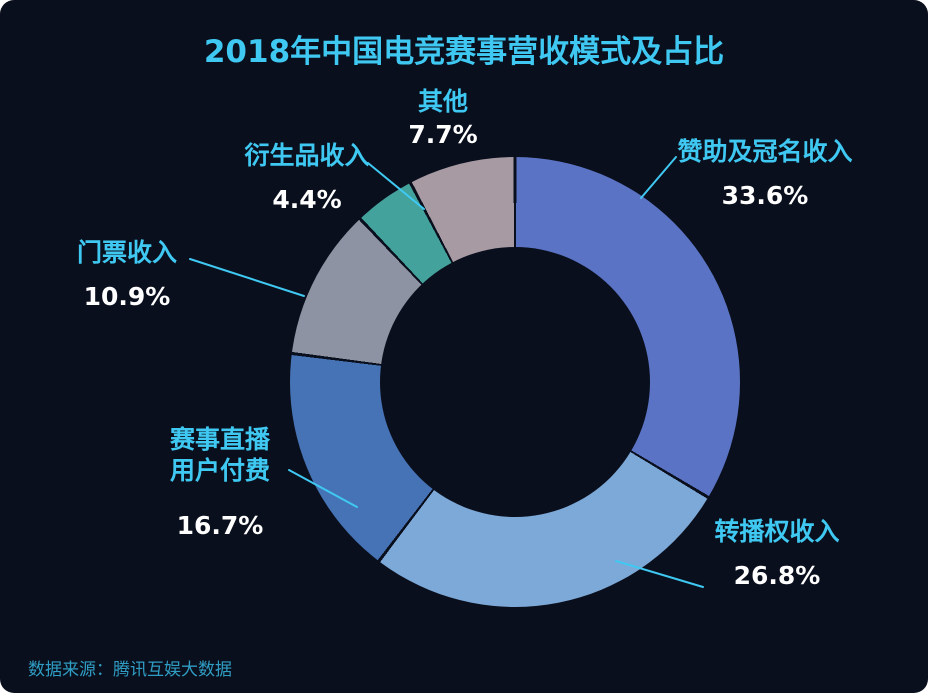  I want to click on value-tickets: 10.9%, so click(127, 297).